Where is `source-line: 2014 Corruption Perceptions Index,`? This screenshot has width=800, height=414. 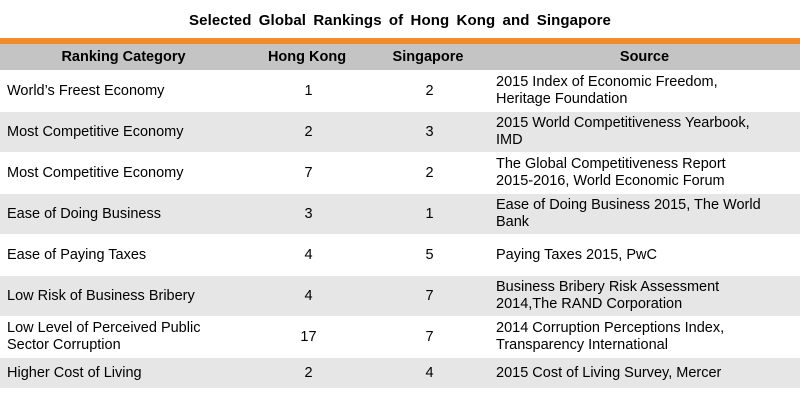 source-line: 2014 Corruption Perceptions Index, is located at coordinates (610, 328).